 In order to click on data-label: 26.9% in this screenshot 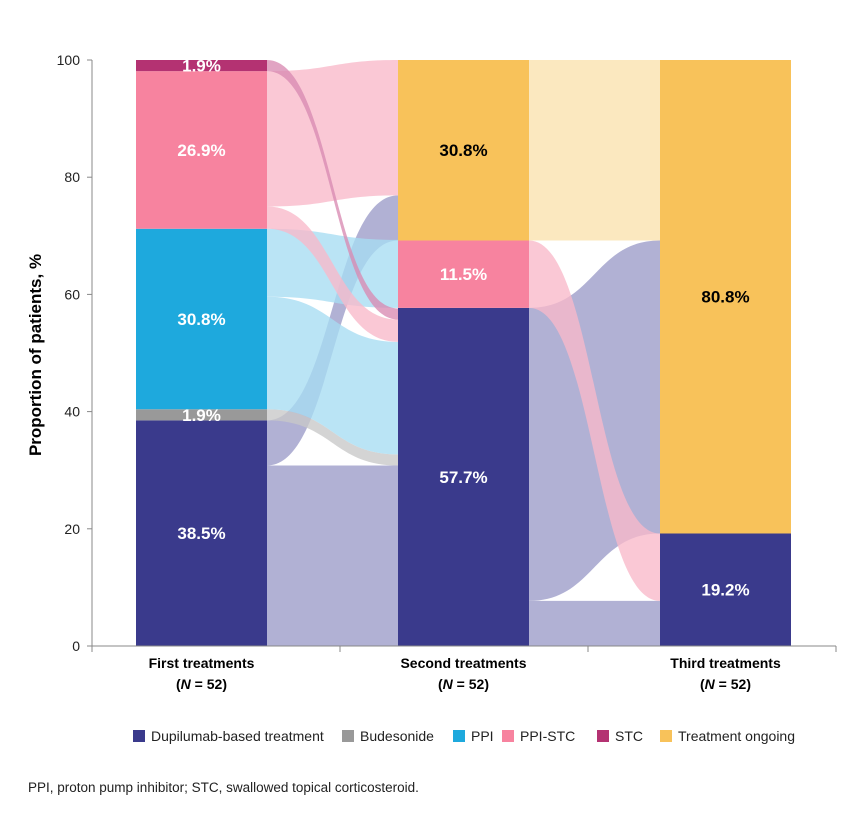, I will do `click(201, 150)`.